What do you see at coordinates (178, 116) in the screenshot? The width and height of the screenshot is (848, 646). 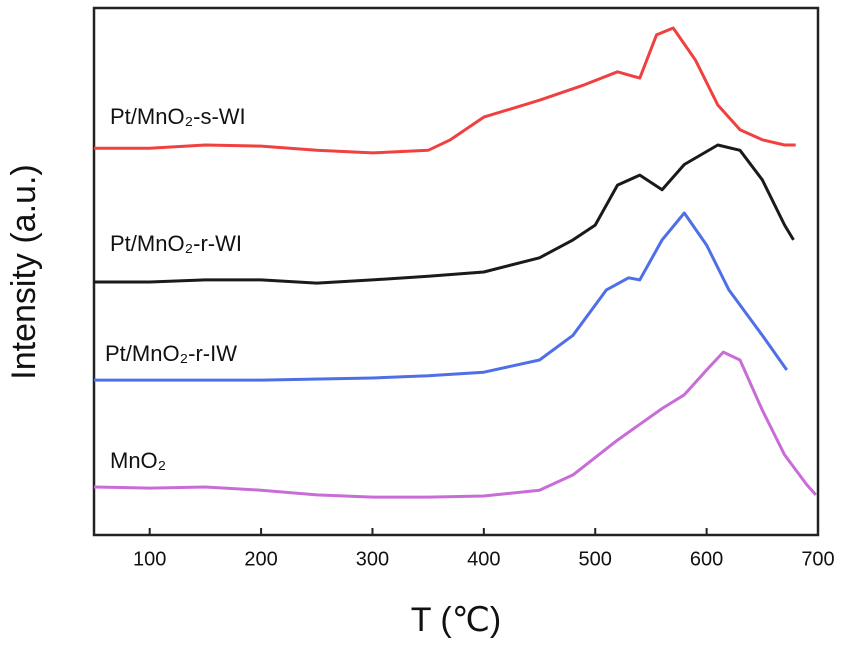 I see `series-label: Pt/MnO₂-s-WI` at bounding box center [178, 116].